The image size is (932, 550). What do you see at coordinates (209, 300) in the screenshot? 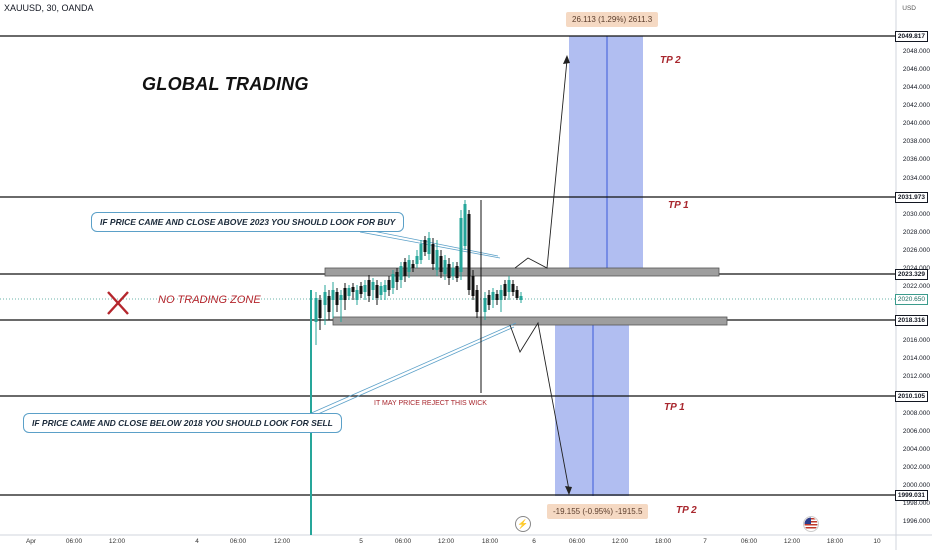
I see `no-trading-zone-label: NO TRADING ZONE` at bounding box center [209, 300].